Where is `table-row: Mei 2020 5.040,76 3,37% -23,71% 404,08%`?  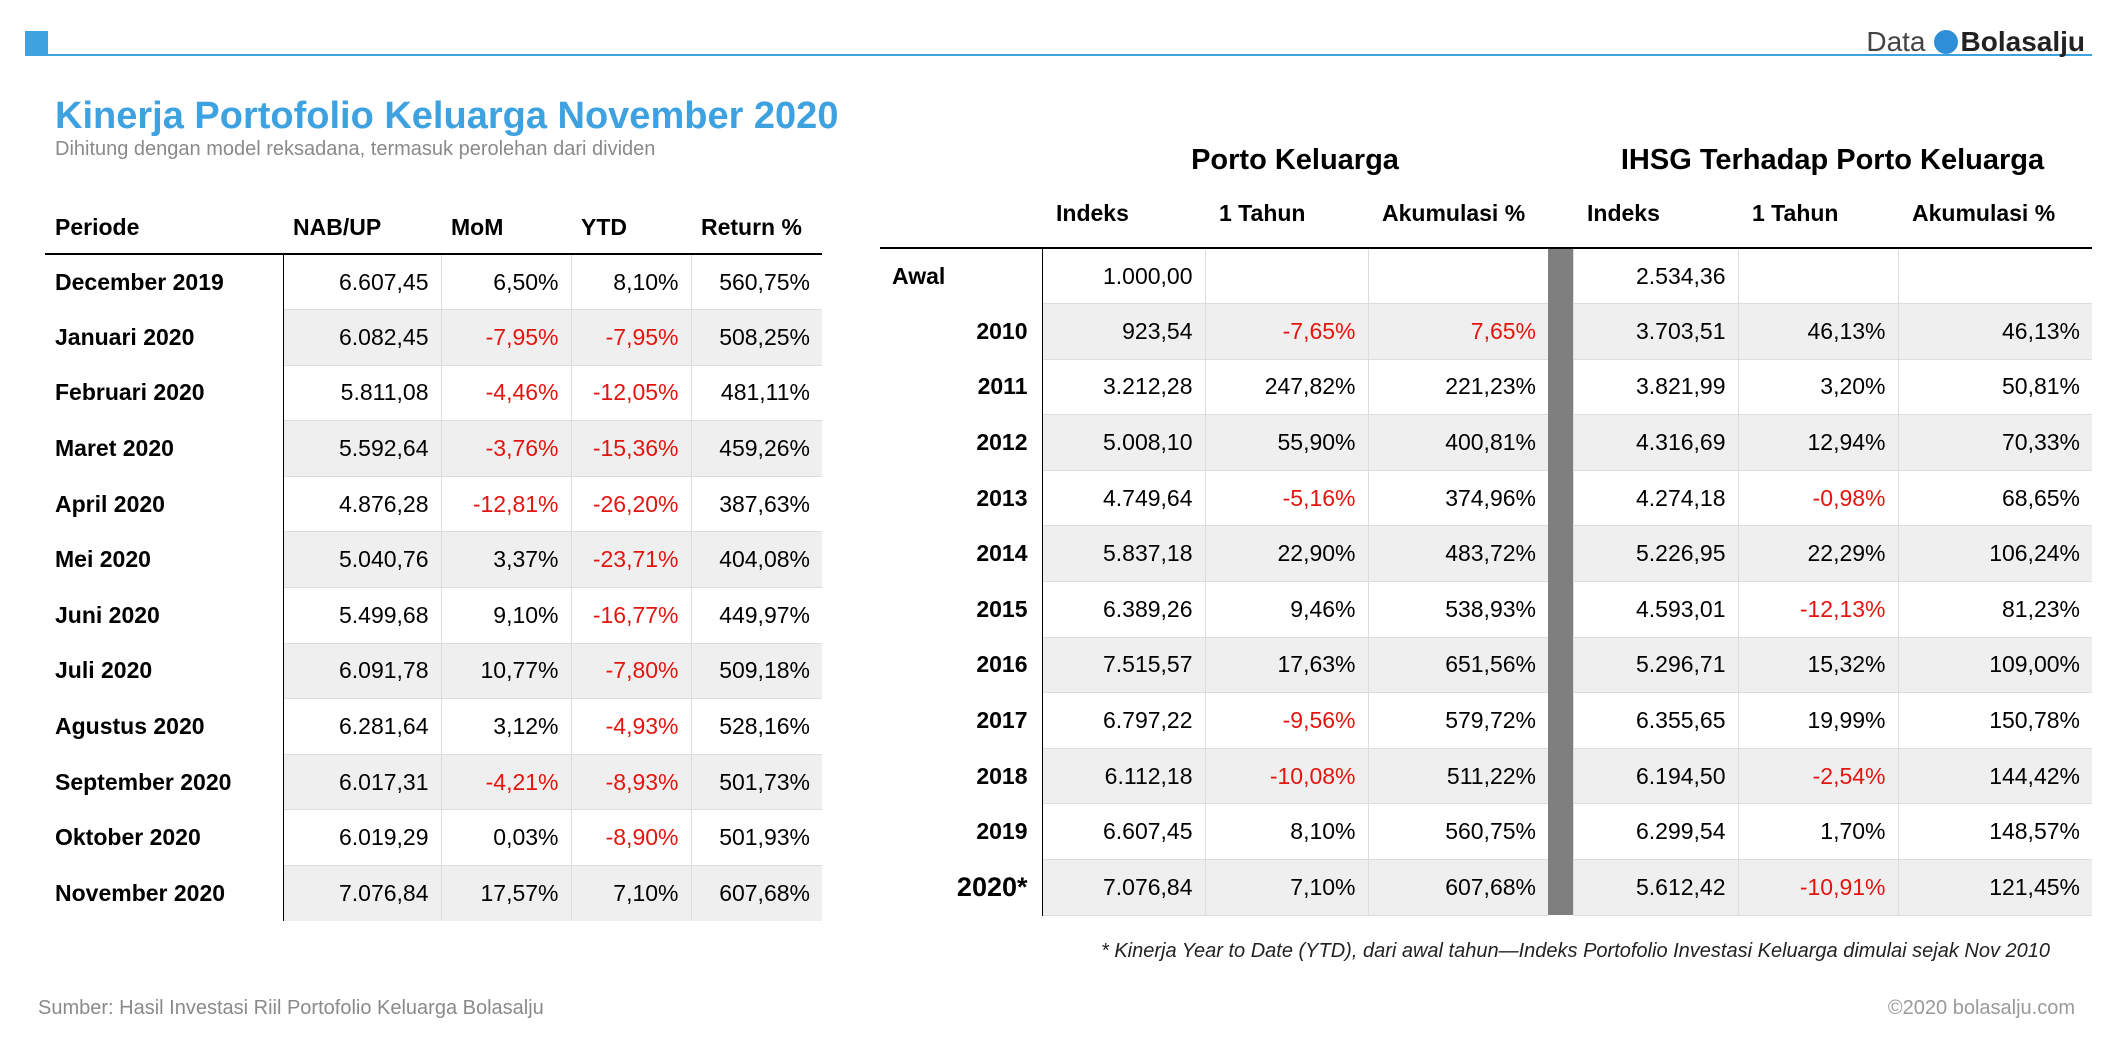
table-row: Mei 2020 5.040,76 3,37% -23,71% 404,08% is located at coordinates (433, 560).